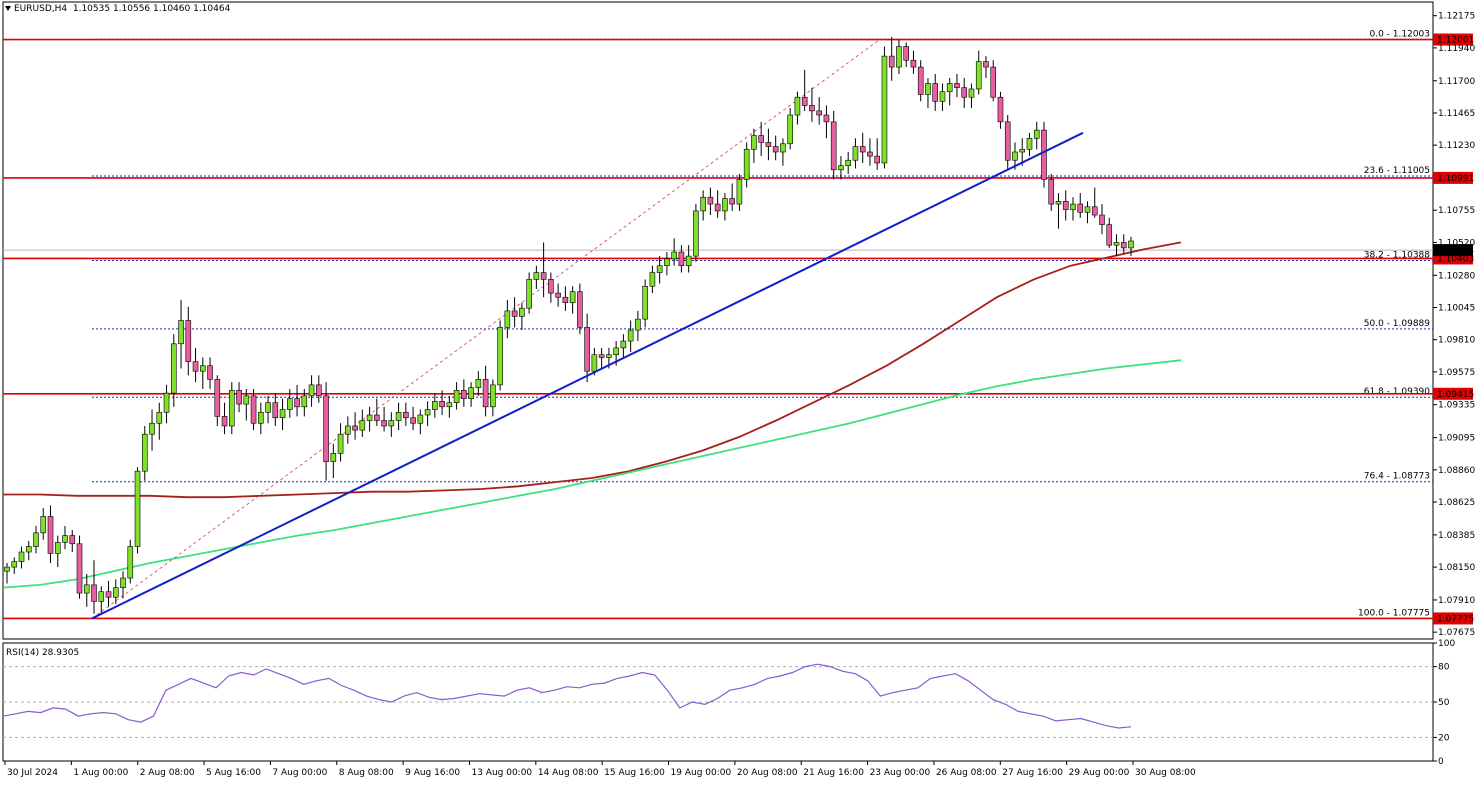  I want to click on price-tick-label-6: 1.10520, so click(1456, 243).